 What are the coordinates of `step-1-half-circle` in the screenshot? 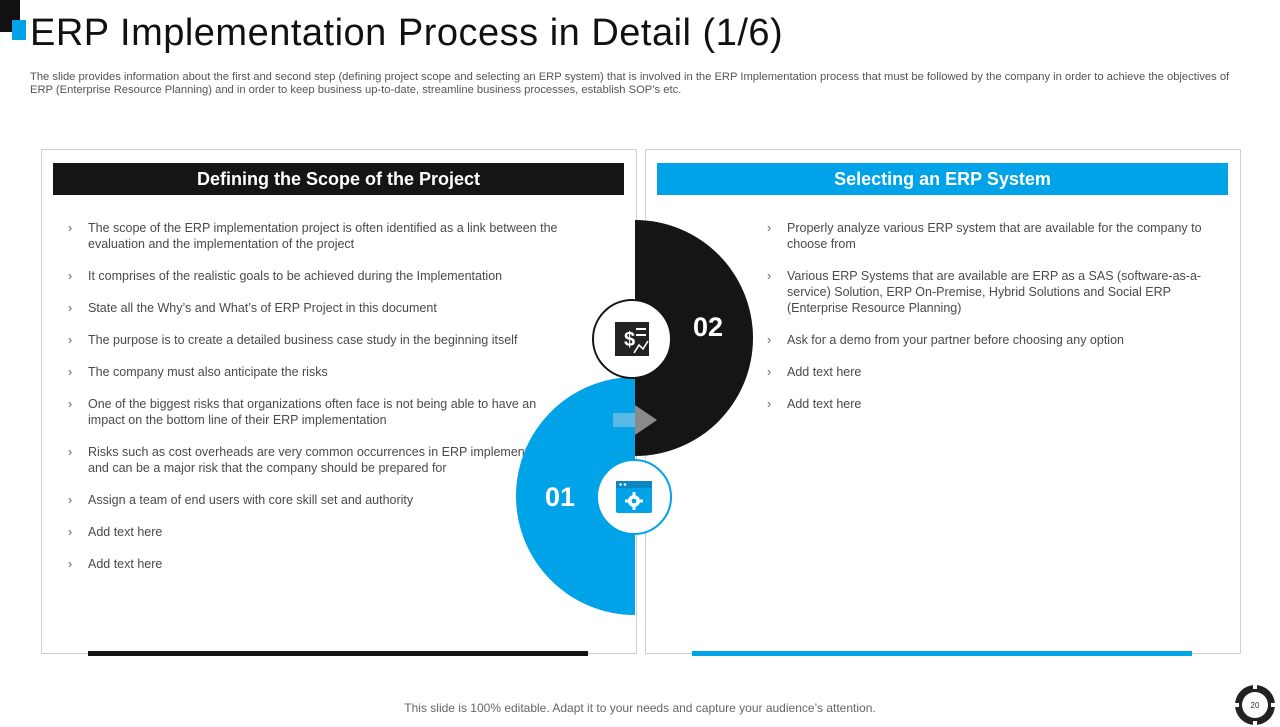 It's located at (575, 496).